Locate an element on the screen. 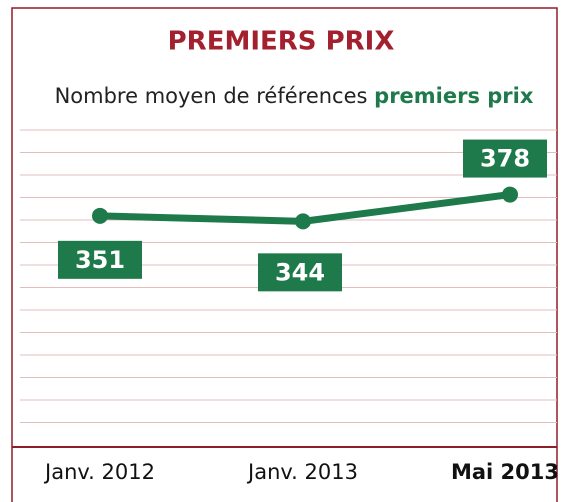 This screenshot has height=502, width=563. subtitle-highlight: premiers prix is located at coordinates (454, 96).